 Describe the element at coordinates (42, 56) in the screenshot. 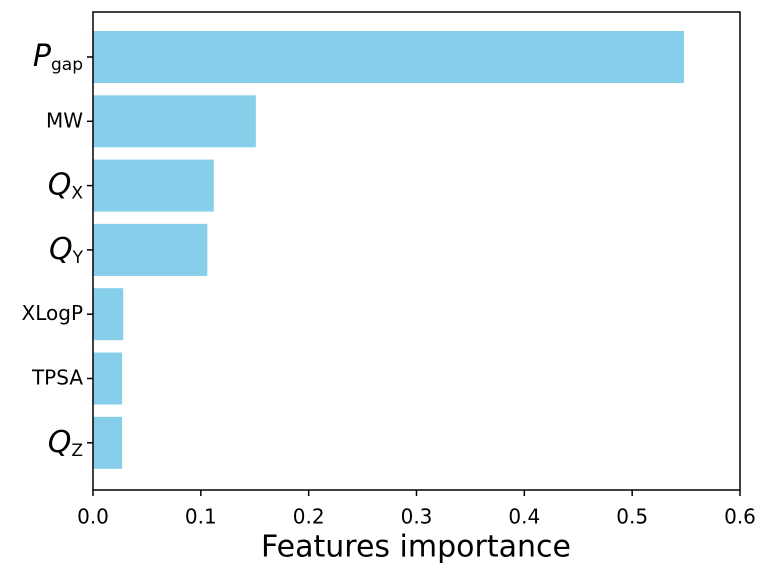

I see `label-symbol: P` at that location.